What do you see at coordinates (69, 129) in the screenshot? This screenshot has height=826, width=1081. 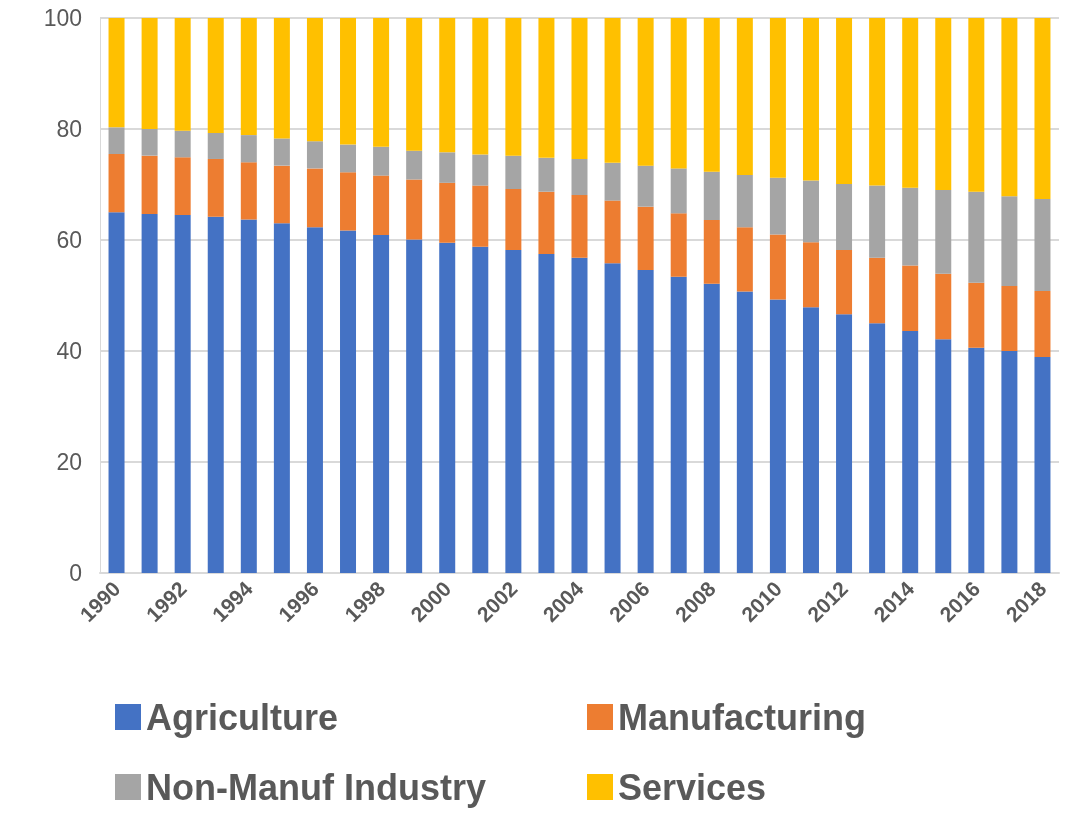 I see `y-tick-label: 80` at bounding box center [69, 129].